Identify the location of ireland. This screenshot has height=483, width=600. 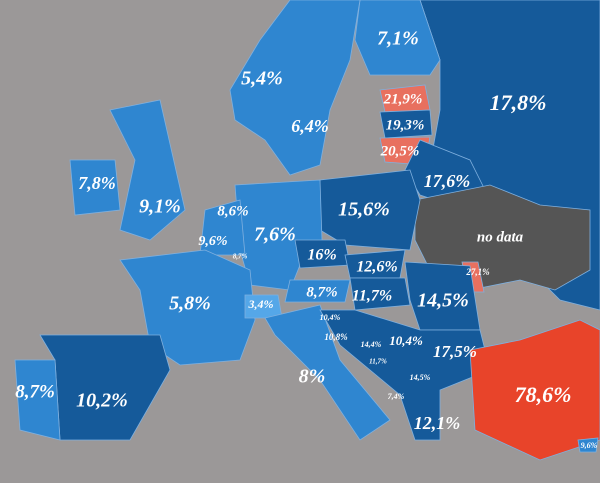
(95, 187).